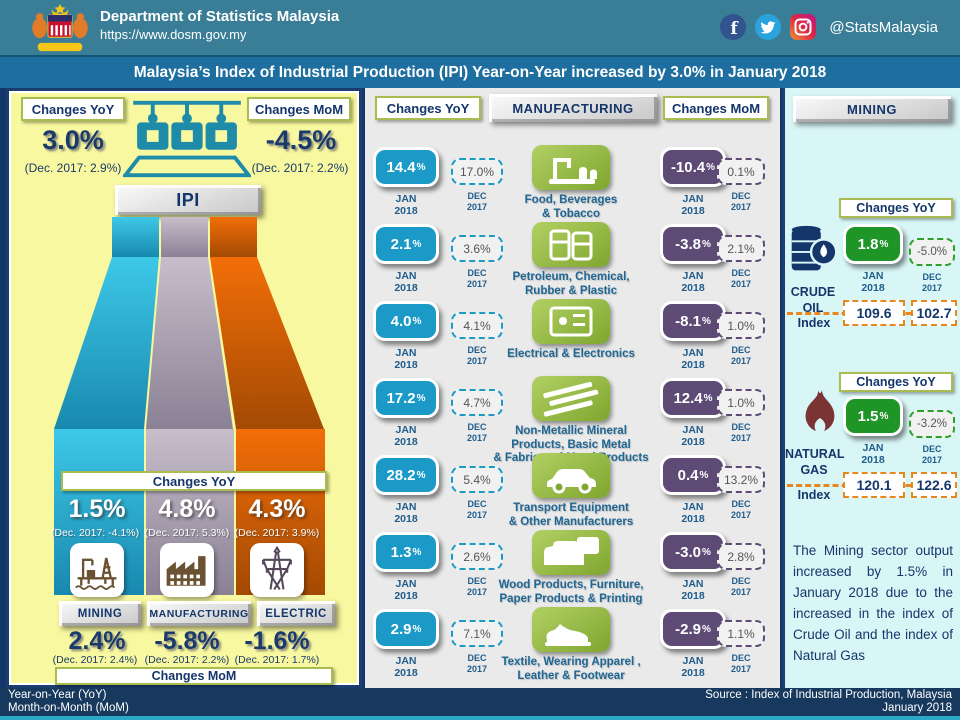 Image resolution: width=960 pixels, height=720 pixels. I want to click on social-links: f @StatsMalaysia, so click(829, 27).